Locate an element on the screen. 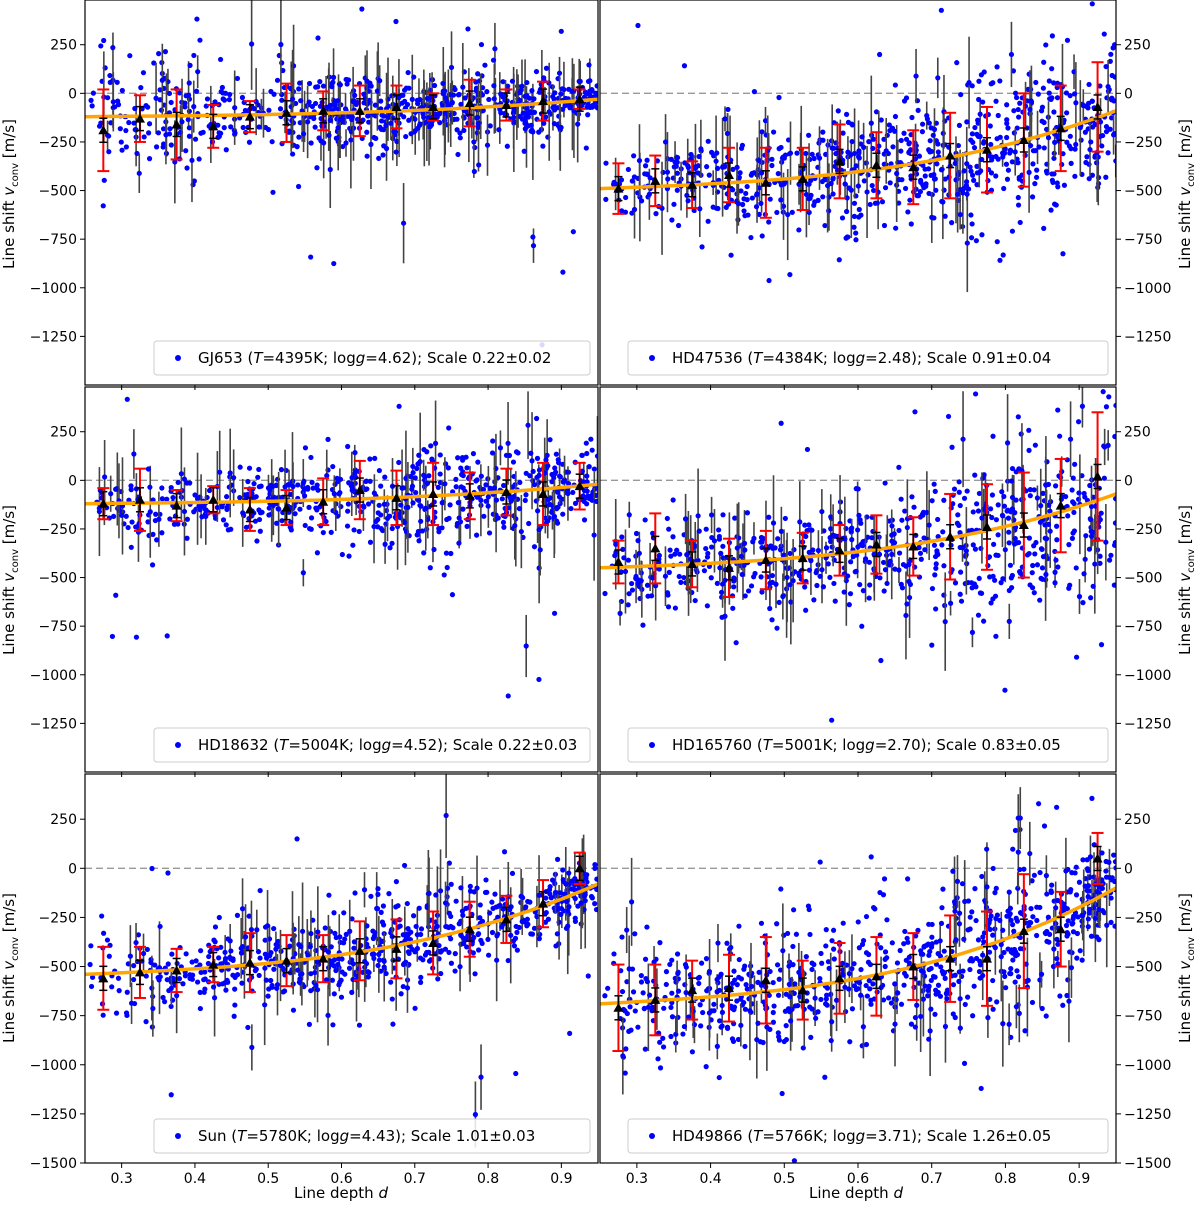 Image resolution: width=1200 pixels, height=1205 pixels. y-tick-label: −250 is located at coordinates (58, 530).